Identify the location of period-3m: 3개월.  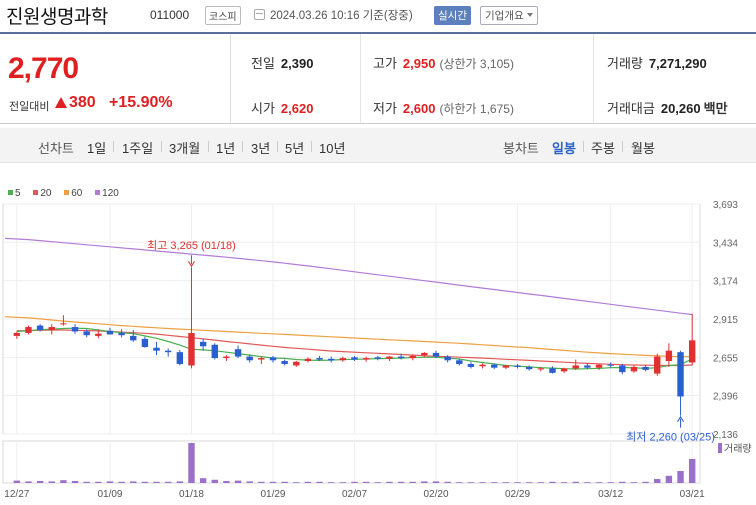
(185, 148).